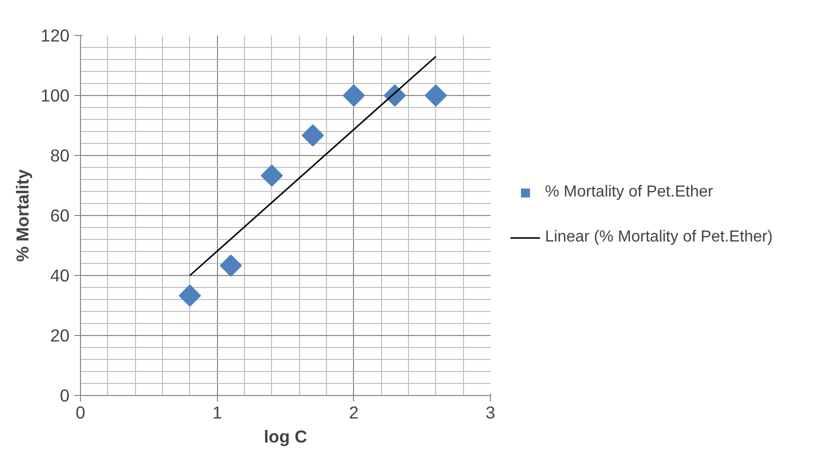 The height and width of the screenshot is (463, 839). What do you see at coordinates (81, 412) in the screenshot?
I see `x-tick-label: 0` at bounding box center [81, 412].